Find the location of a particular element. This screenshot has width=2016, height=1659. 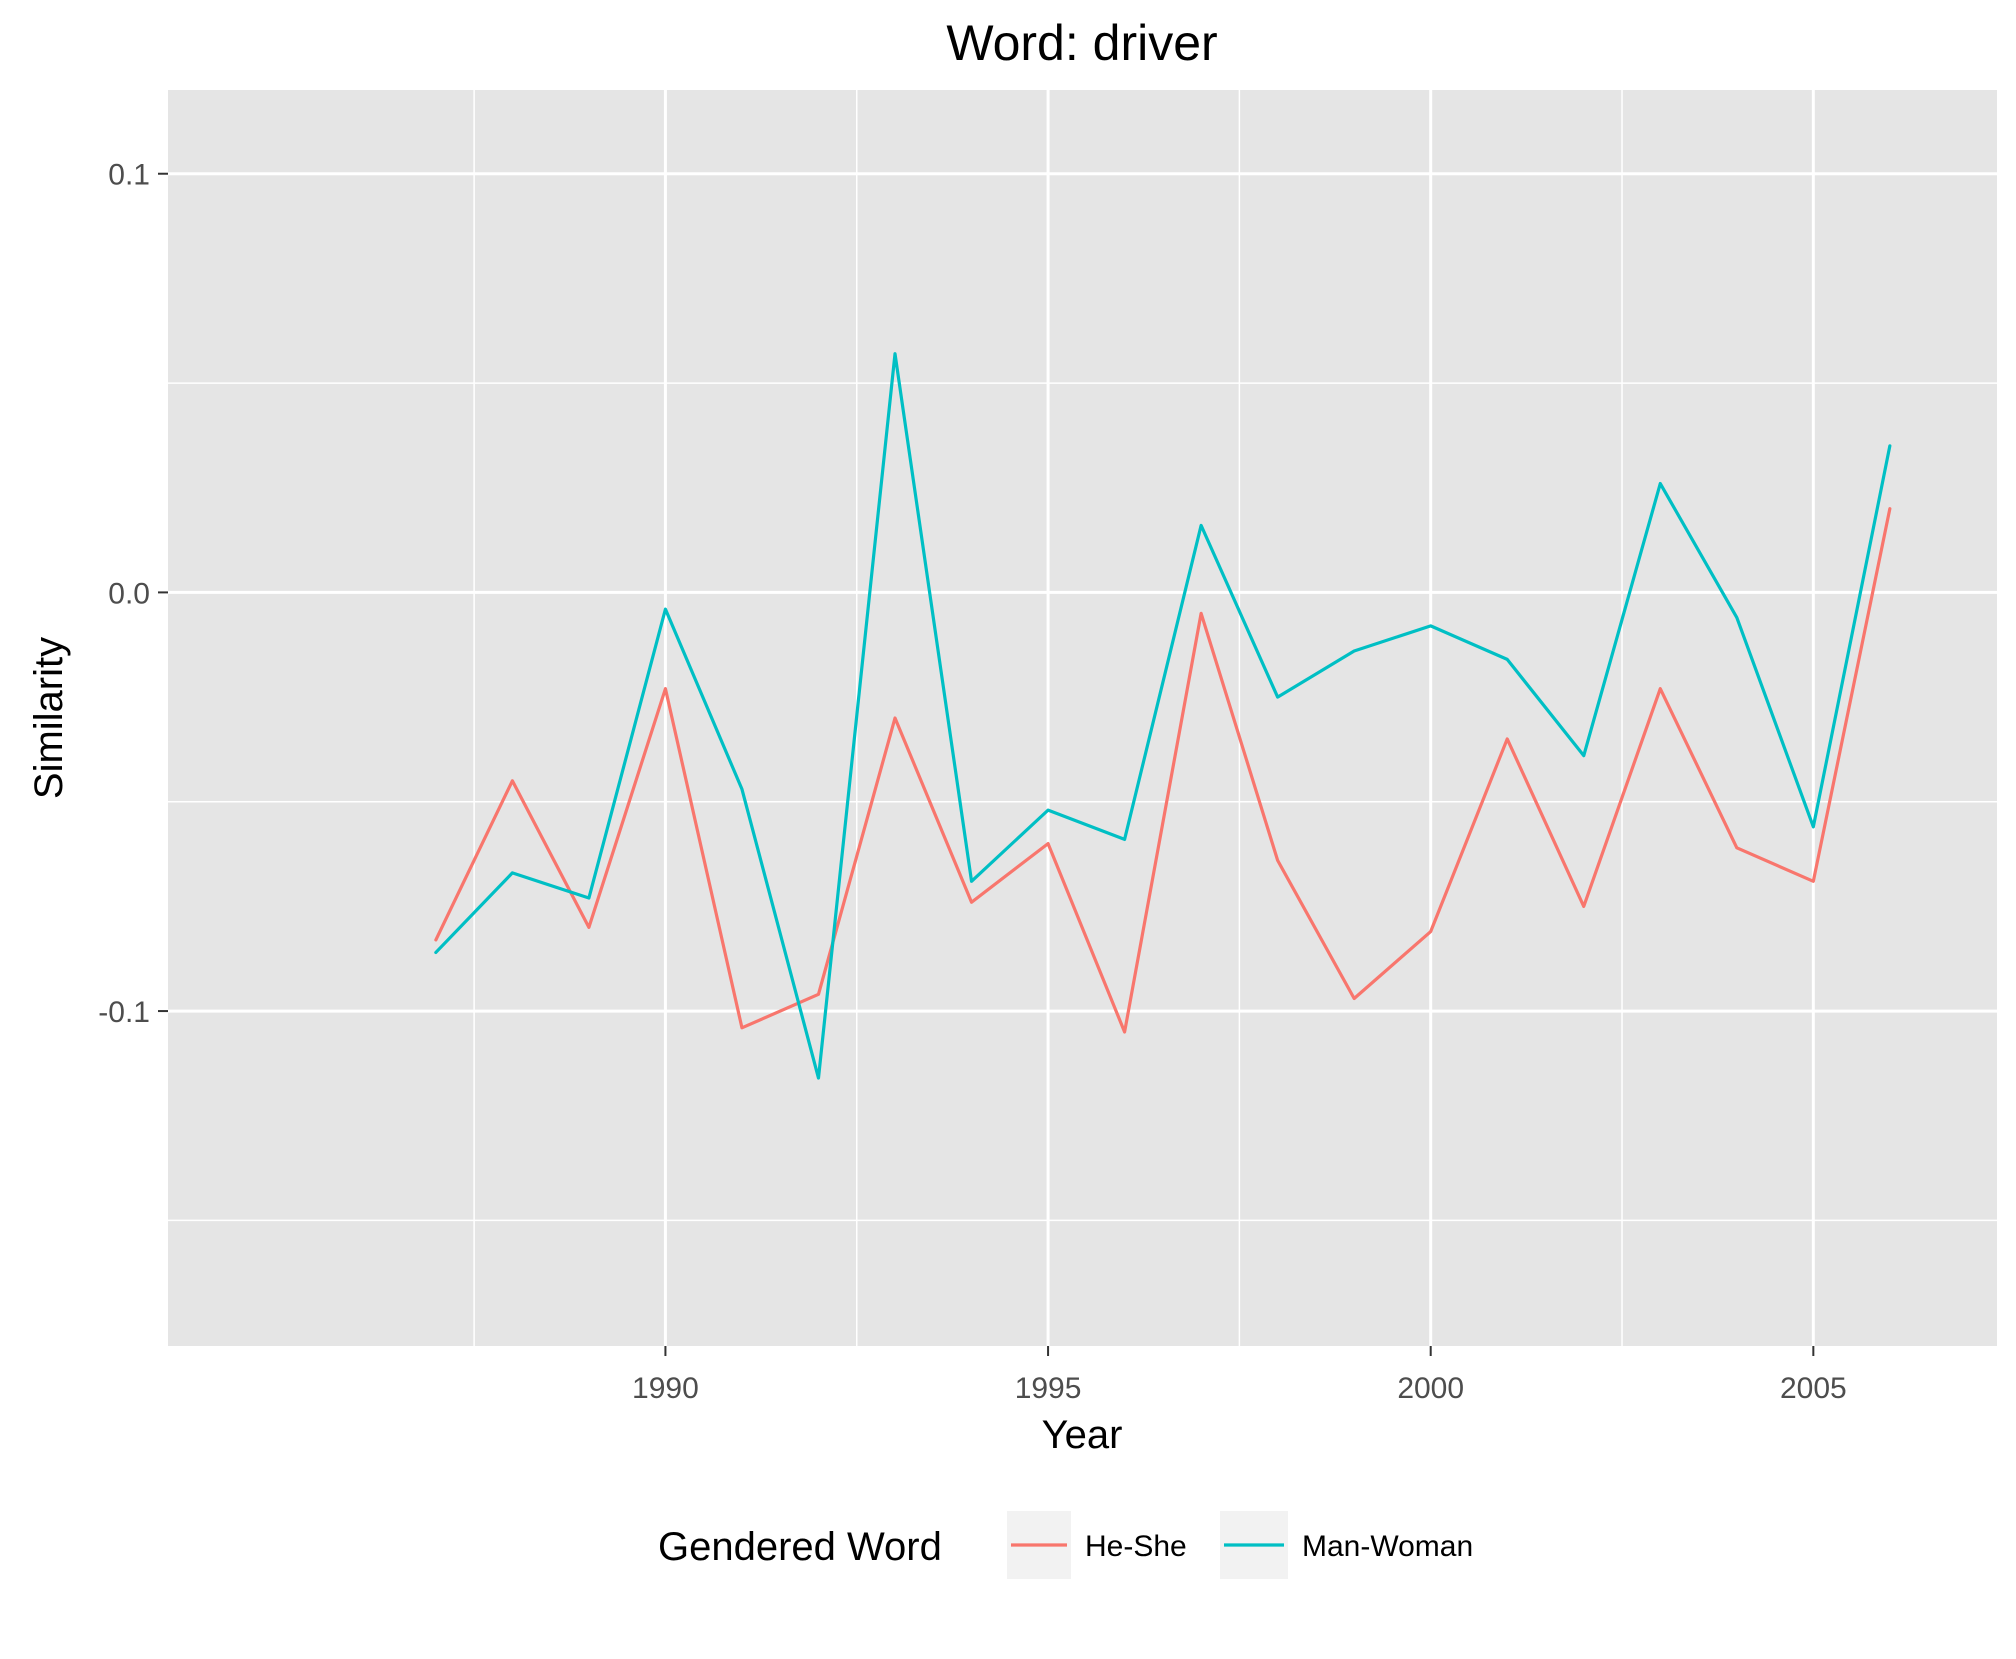

x-tick-label: 2005 is located at coordinates (1813, 1388).